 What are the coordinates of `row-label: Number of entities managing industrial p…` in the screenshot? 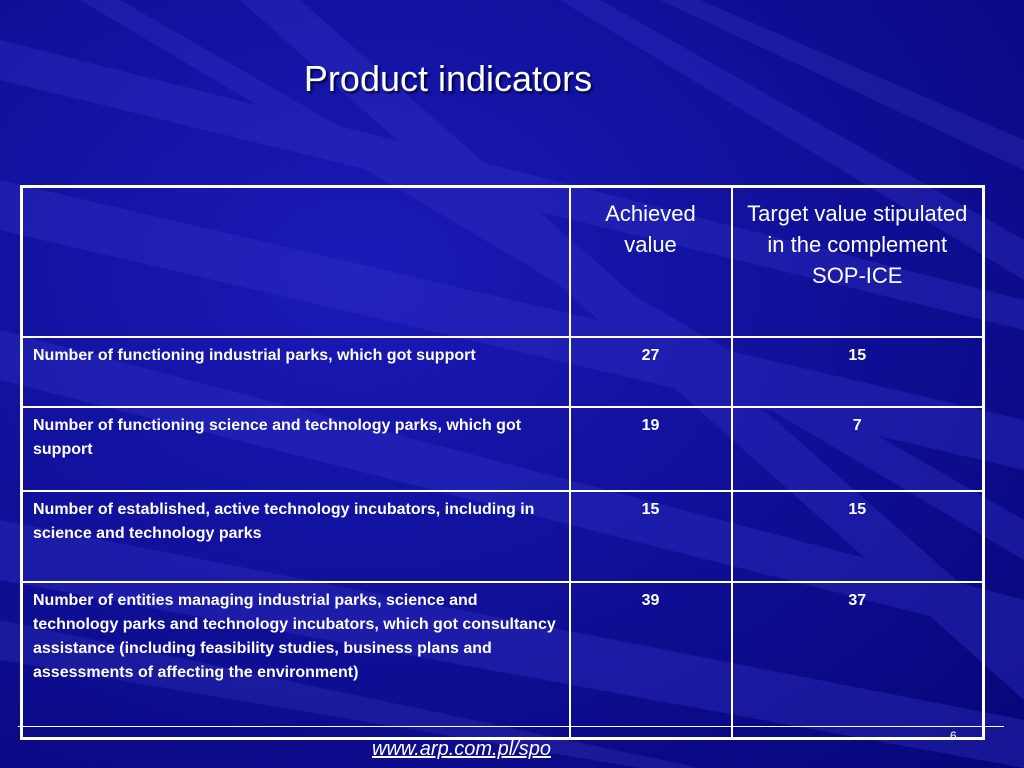 It's located at (295, 660).